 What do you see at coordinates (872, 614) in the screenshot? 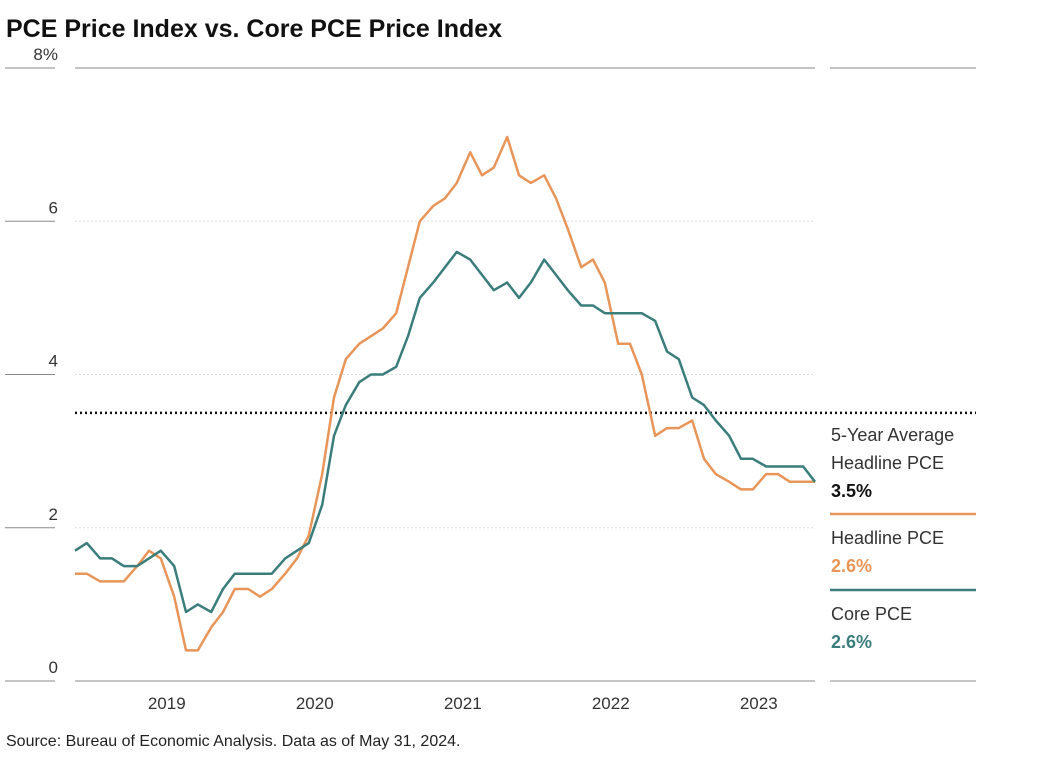
I see `legend-label: Core PCE` at bounding box center [872, 614].